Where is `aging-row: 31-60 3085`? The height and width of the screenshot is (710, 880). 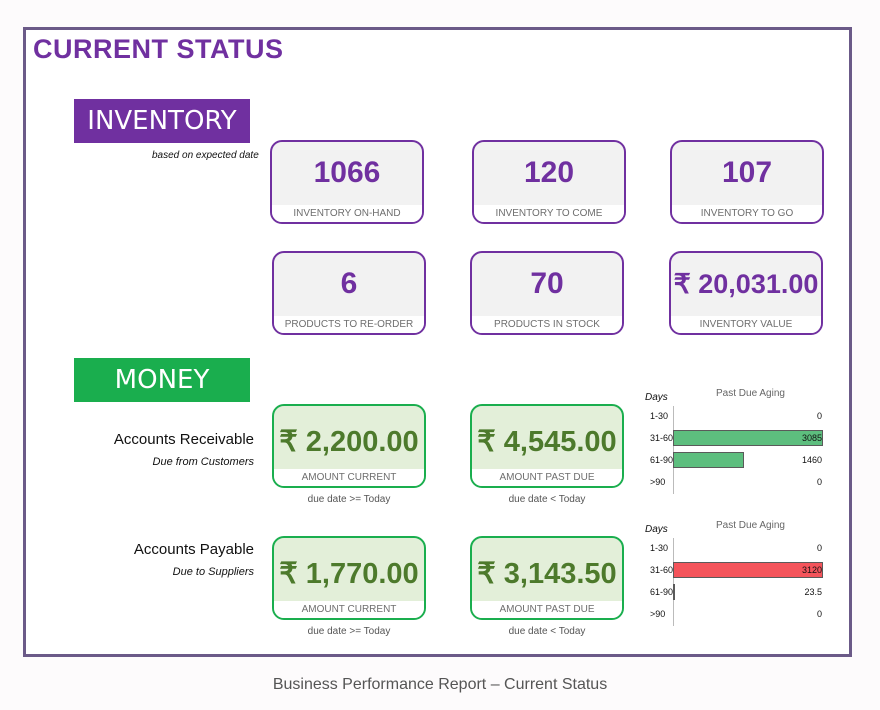 aging-row: 31-60 3085 is located at coordinates (735, 438).